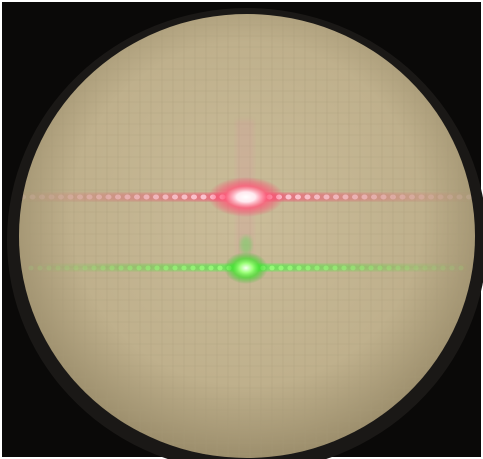 The image size is (483, 459). Describe the element at coordinates (246, 245) in the screenshot. I see `green-reflection` at that location.